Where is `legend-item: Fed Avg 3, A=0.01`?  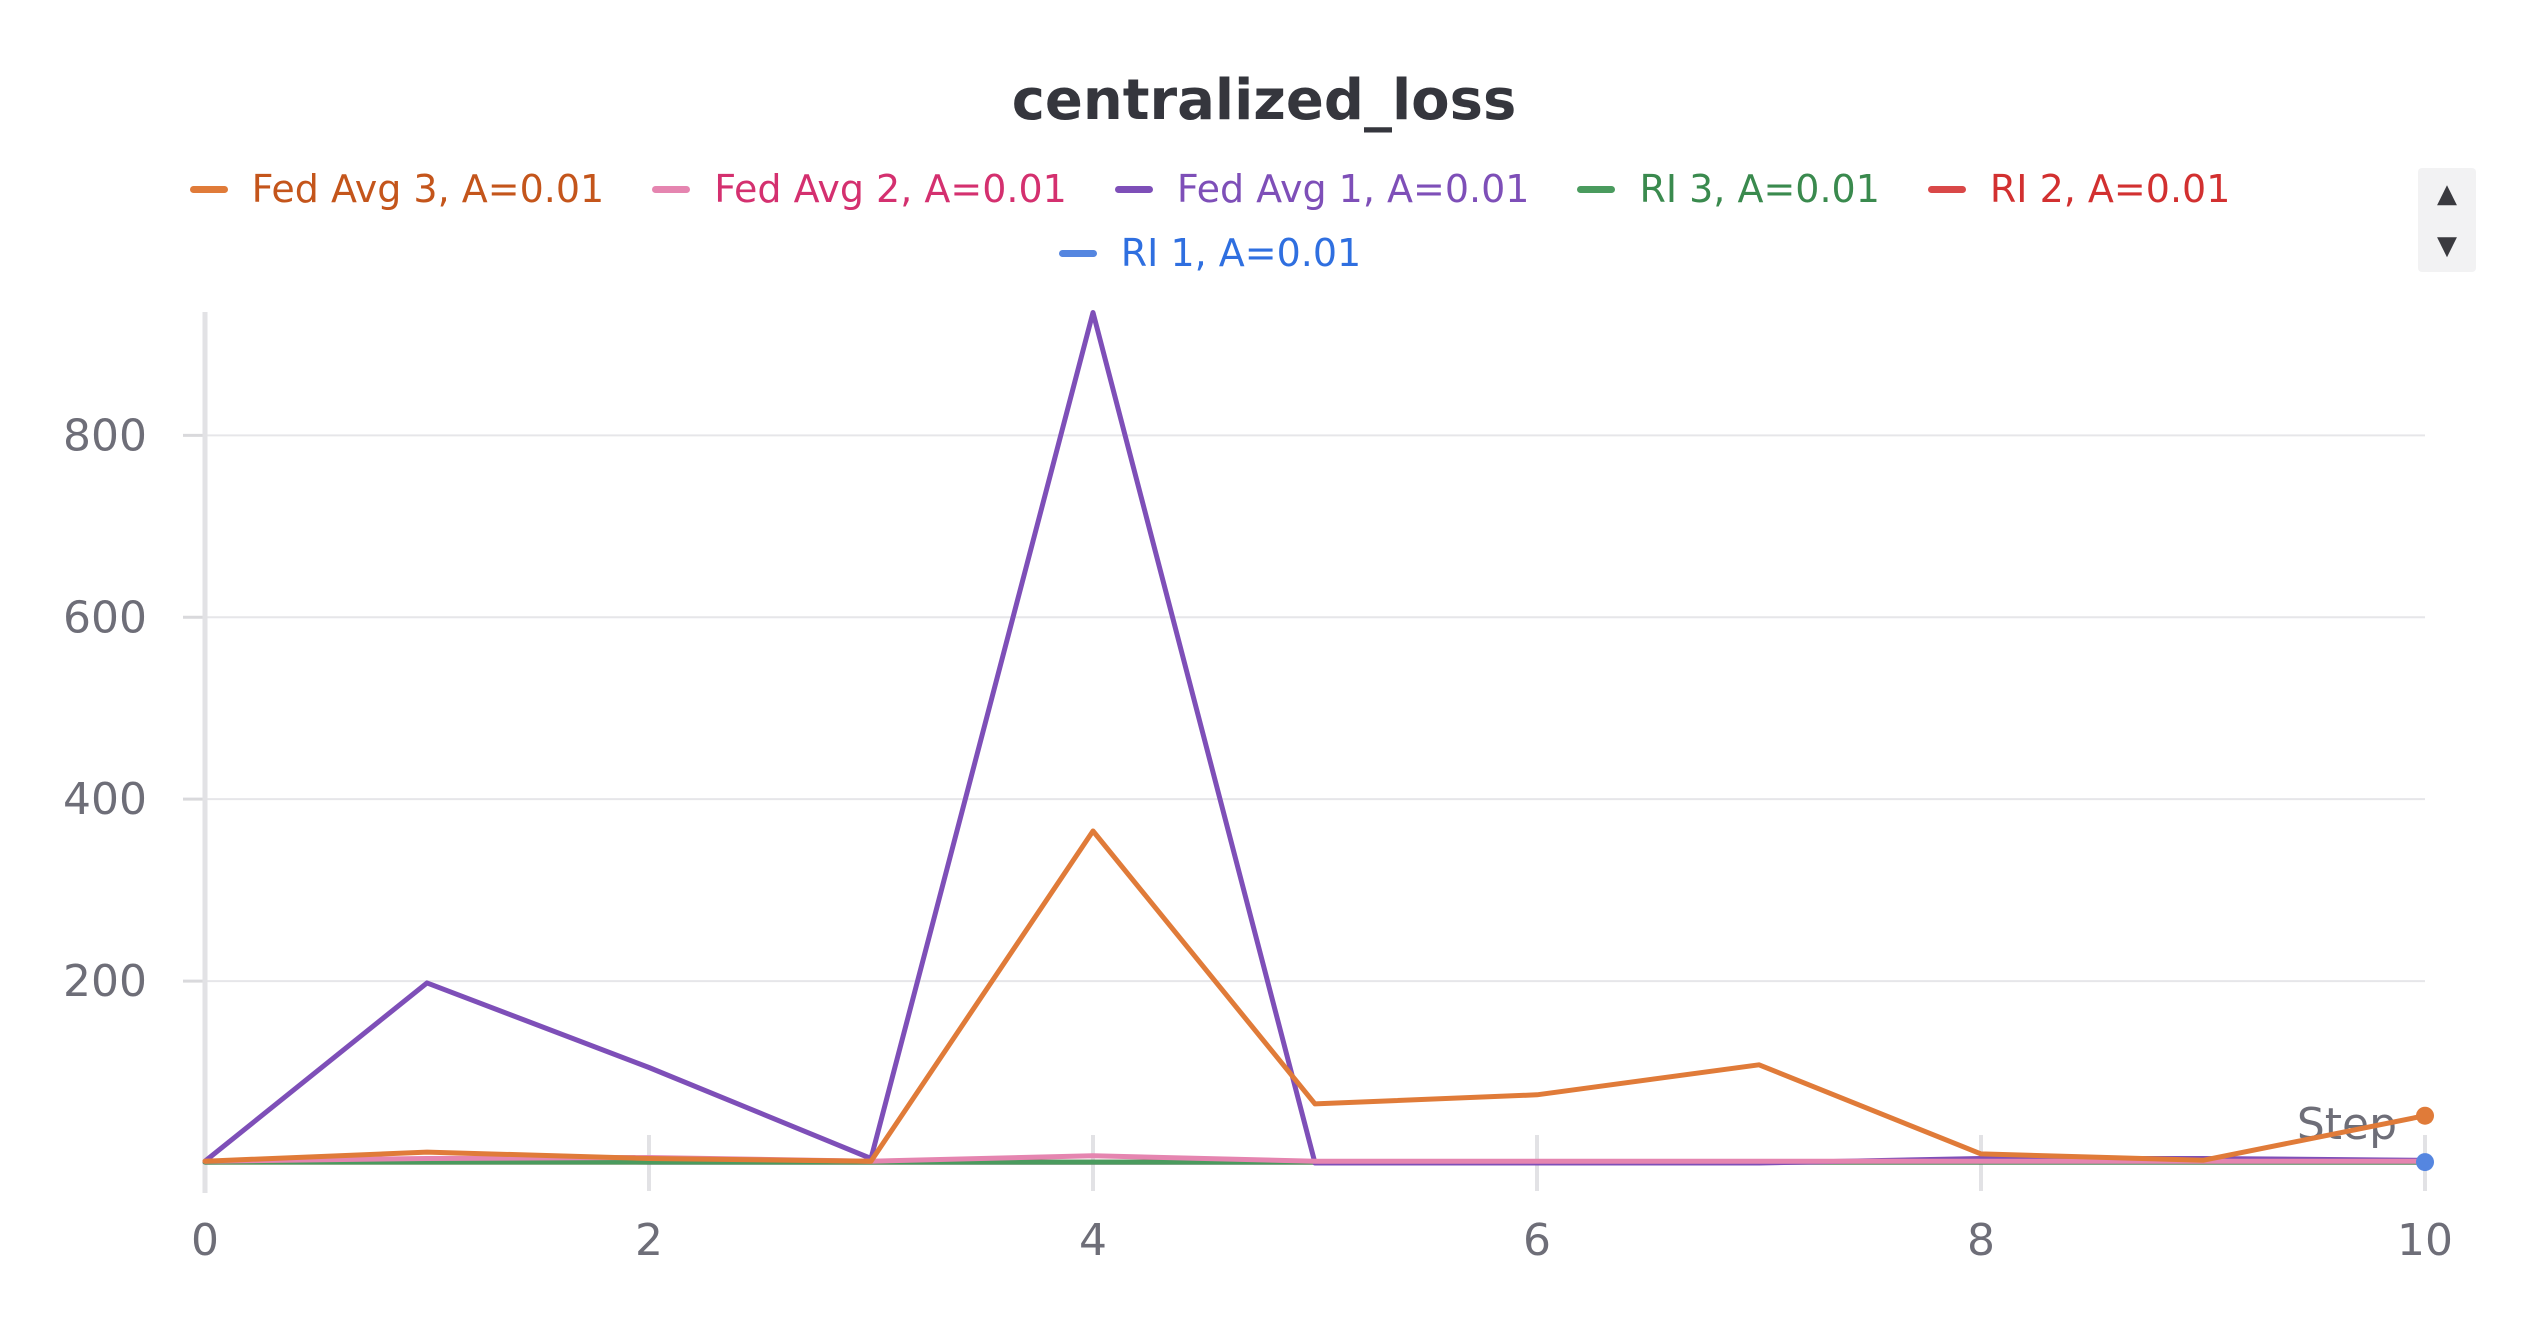
legend-item: Fed Avg 3, A=0.01 is located at coordinates (397, 189).